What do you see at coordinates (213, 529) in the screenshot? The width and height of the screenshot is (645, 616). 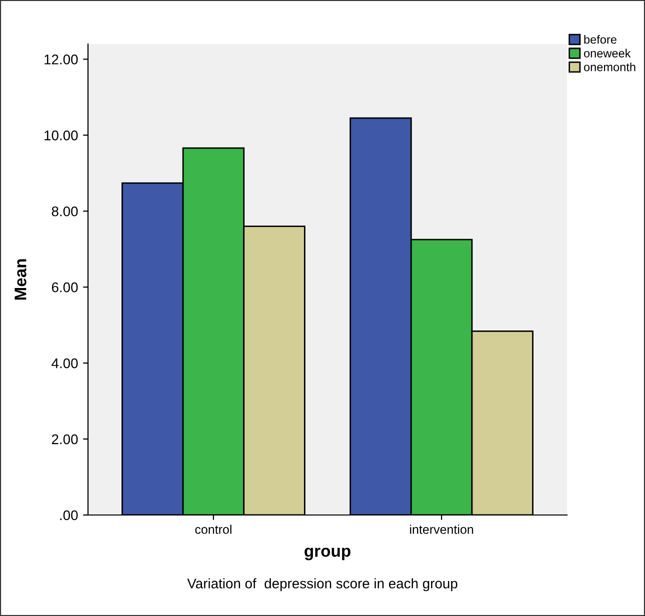 I see `x-tick-label: control` at bounding box center [213, 529].